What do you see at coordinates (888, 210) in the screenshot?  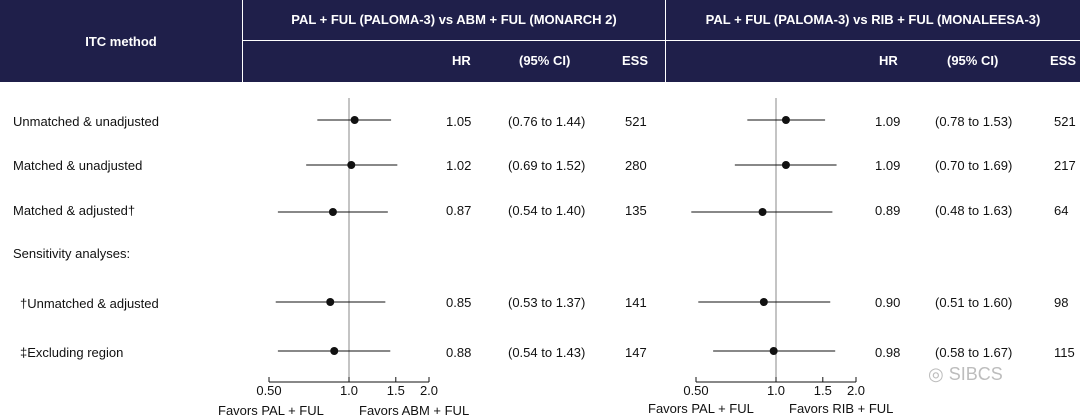 I see `hr-value: 0.89` at bounding box center [888, 210].